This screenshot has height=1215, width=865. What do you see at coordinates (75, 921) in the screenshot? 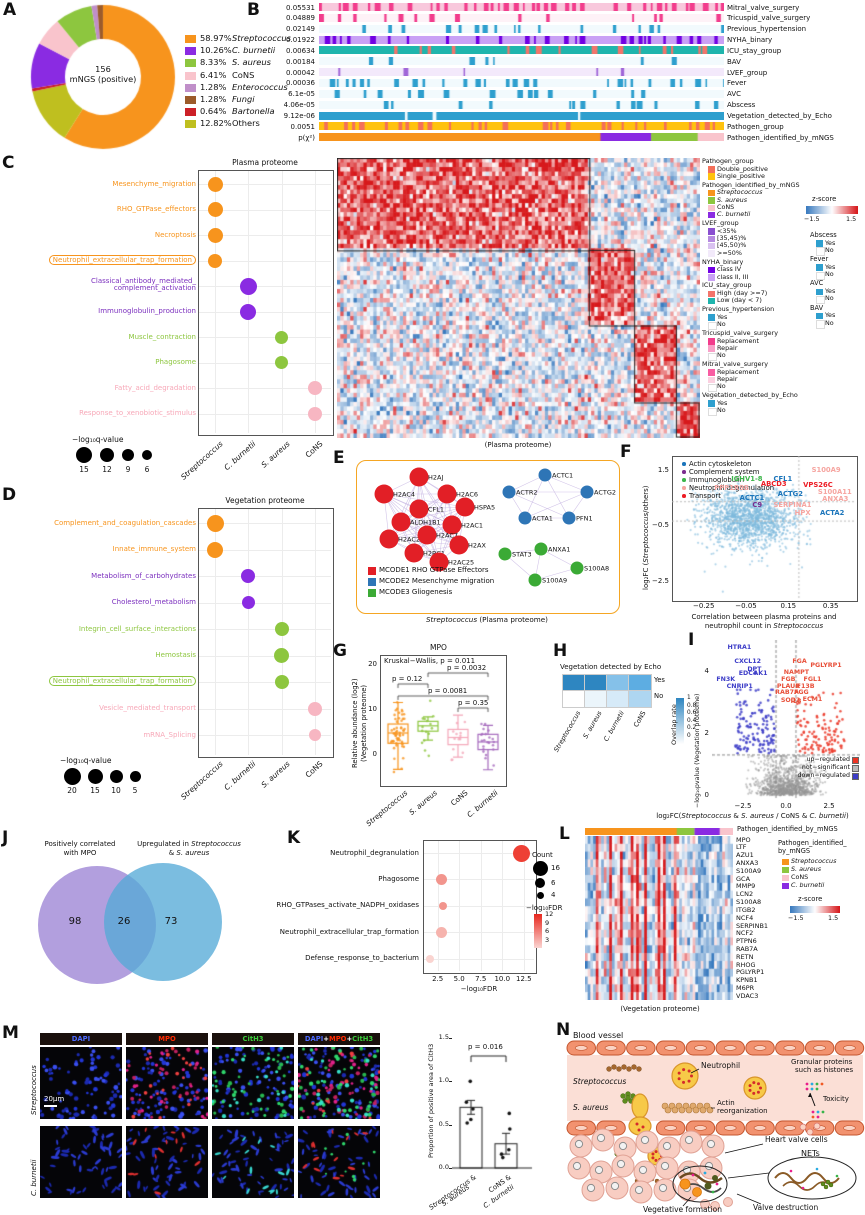
I see `venn-count: 98` at bounding box center [75, 921].